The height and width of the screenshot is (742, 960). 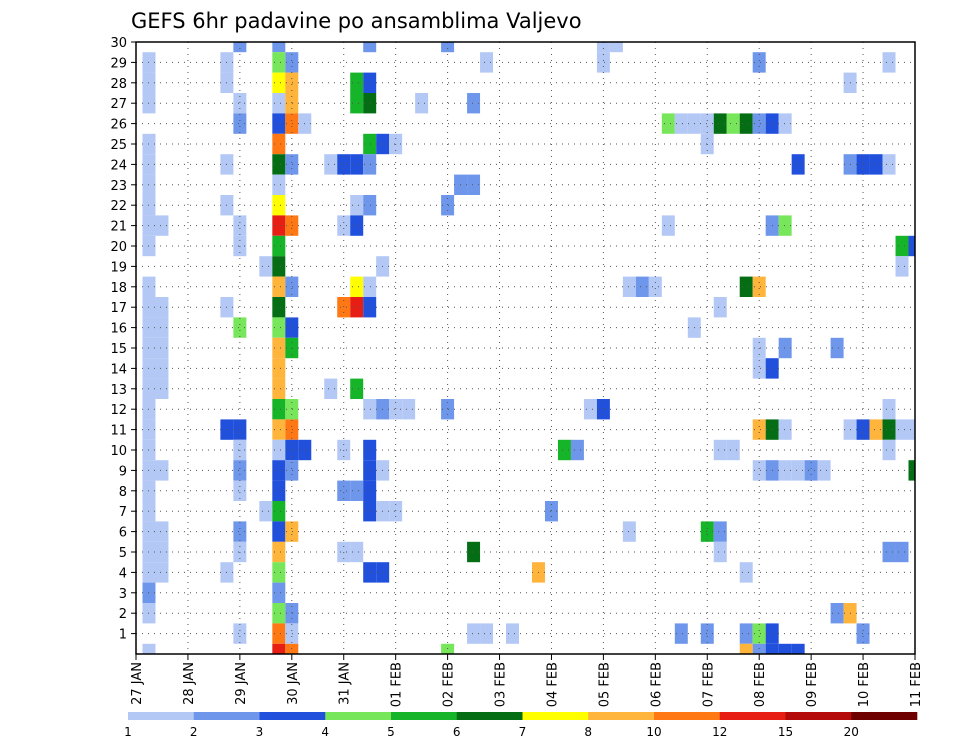 What do you see at coordinates (118, 125) in the screenshot?
I see `y-tick-label: 26` at bounding box center [118, 125].